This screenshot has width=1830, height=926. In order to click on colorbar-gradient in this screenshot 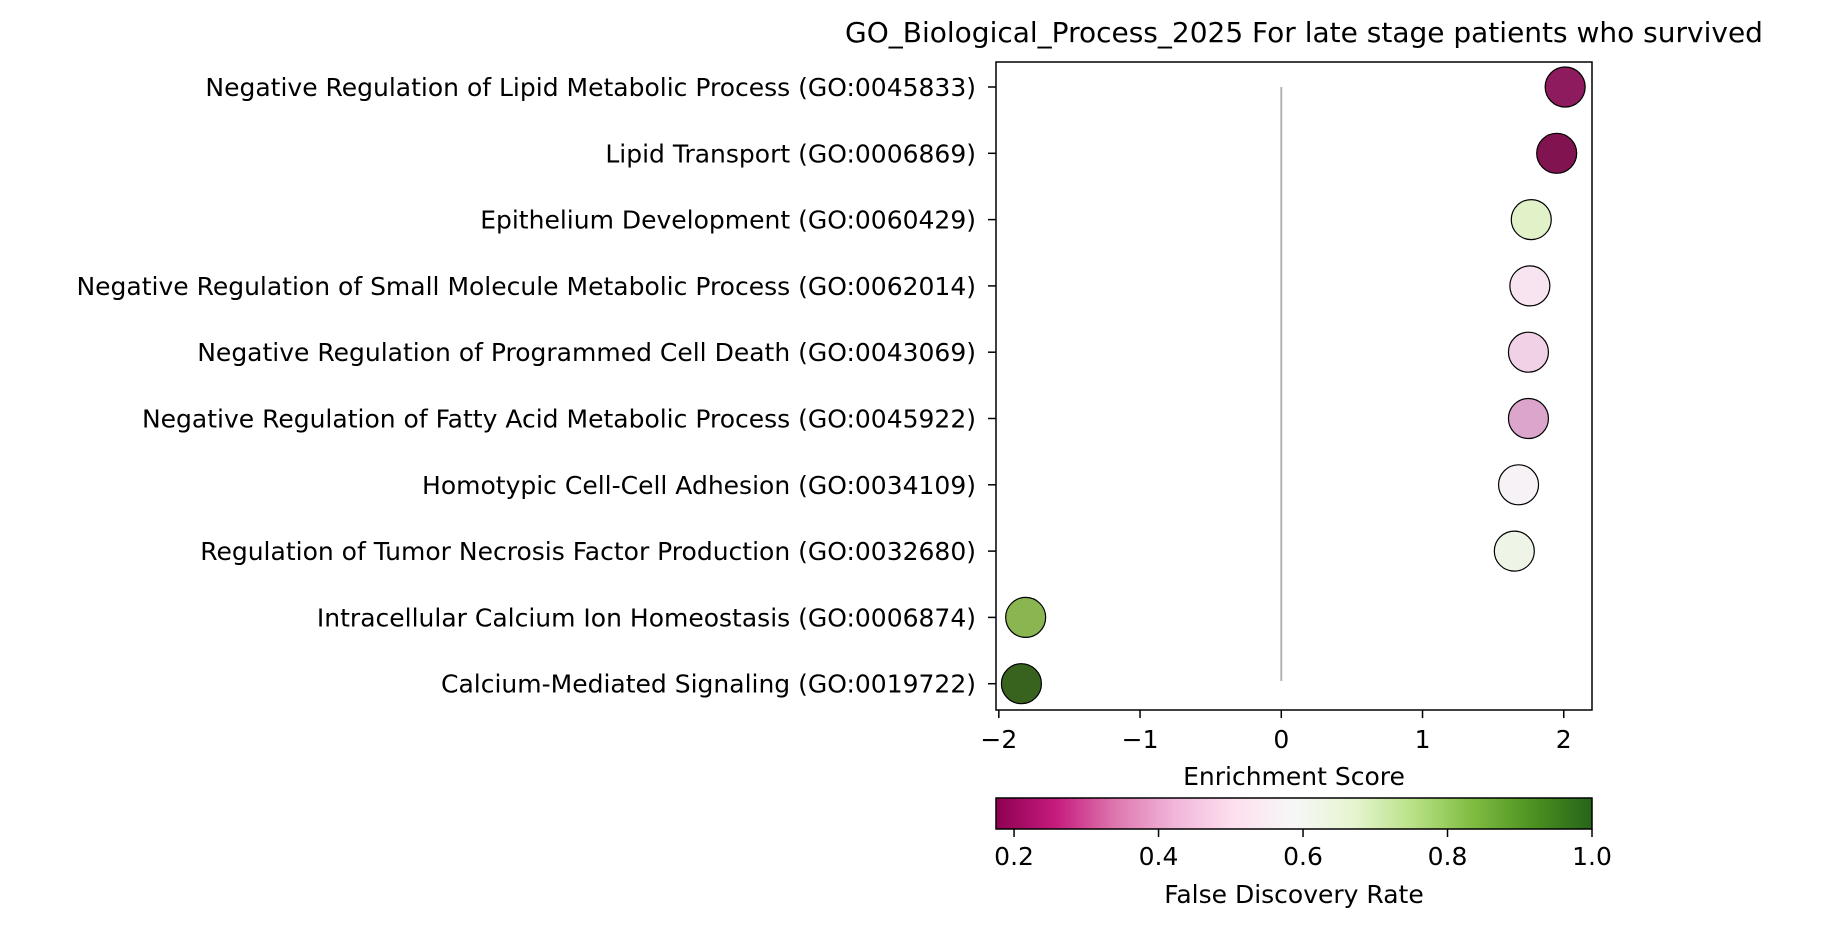, I will do `click(1294, 813)`.